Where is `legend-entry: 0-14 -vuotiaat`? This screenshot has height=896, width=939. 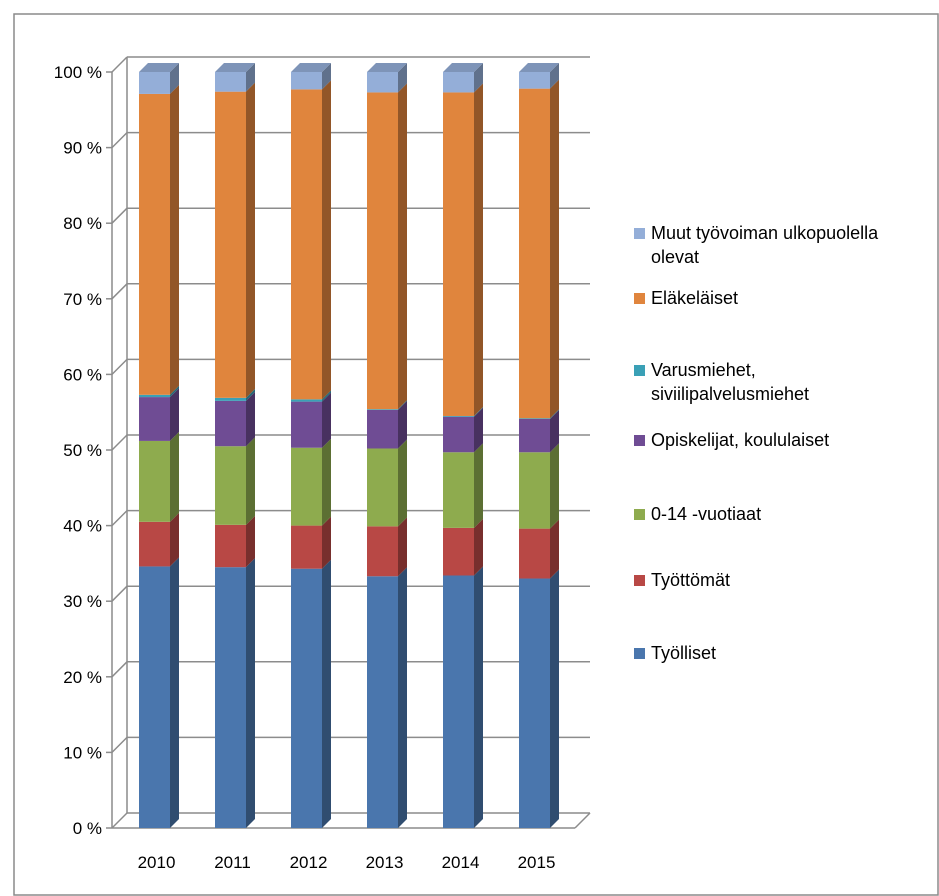 legend-entry: 0-14 -vuotiaat is located at coordinates (697, 514).